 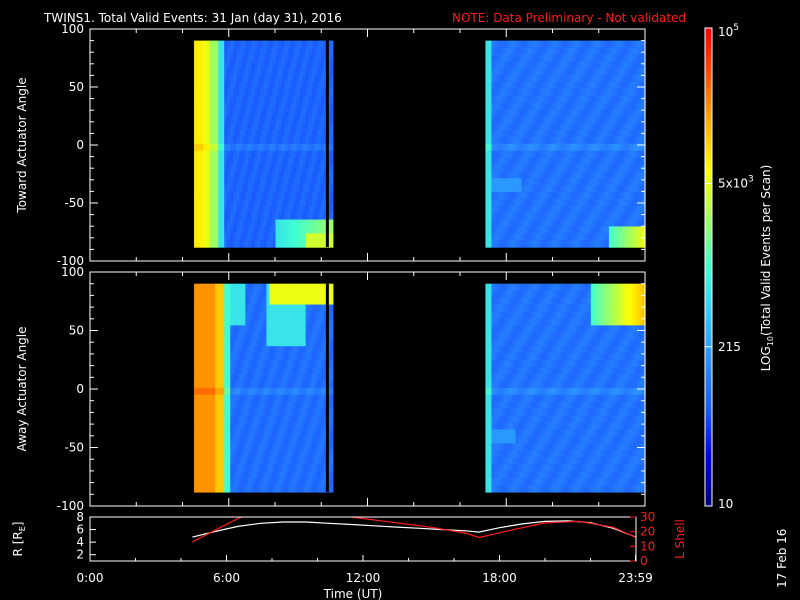 What do you see at coordinates (647, 532) in the screenshot?
I see `right-y-tick-label: 20` at bounding box center [647, 532].